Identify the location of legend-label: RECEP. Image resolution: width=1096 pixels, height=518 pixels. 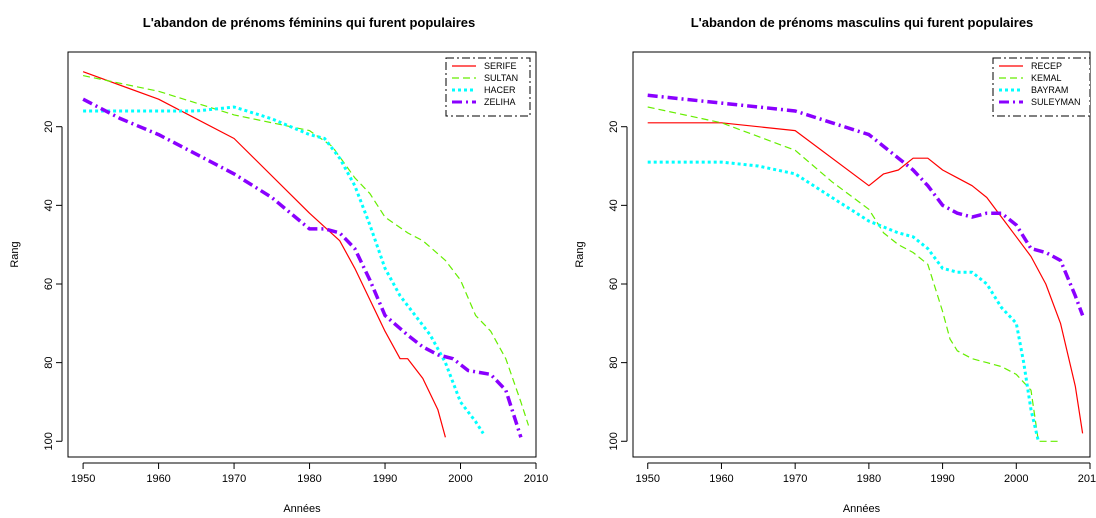
(1046, 66).